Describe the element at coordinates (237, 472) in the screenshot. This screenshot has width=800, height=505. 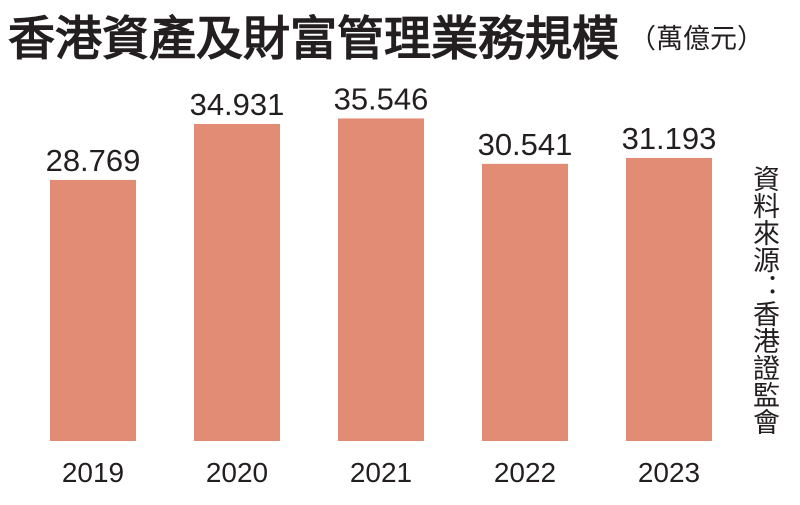
I see `x-tick-label-2020: 2020` at that location.